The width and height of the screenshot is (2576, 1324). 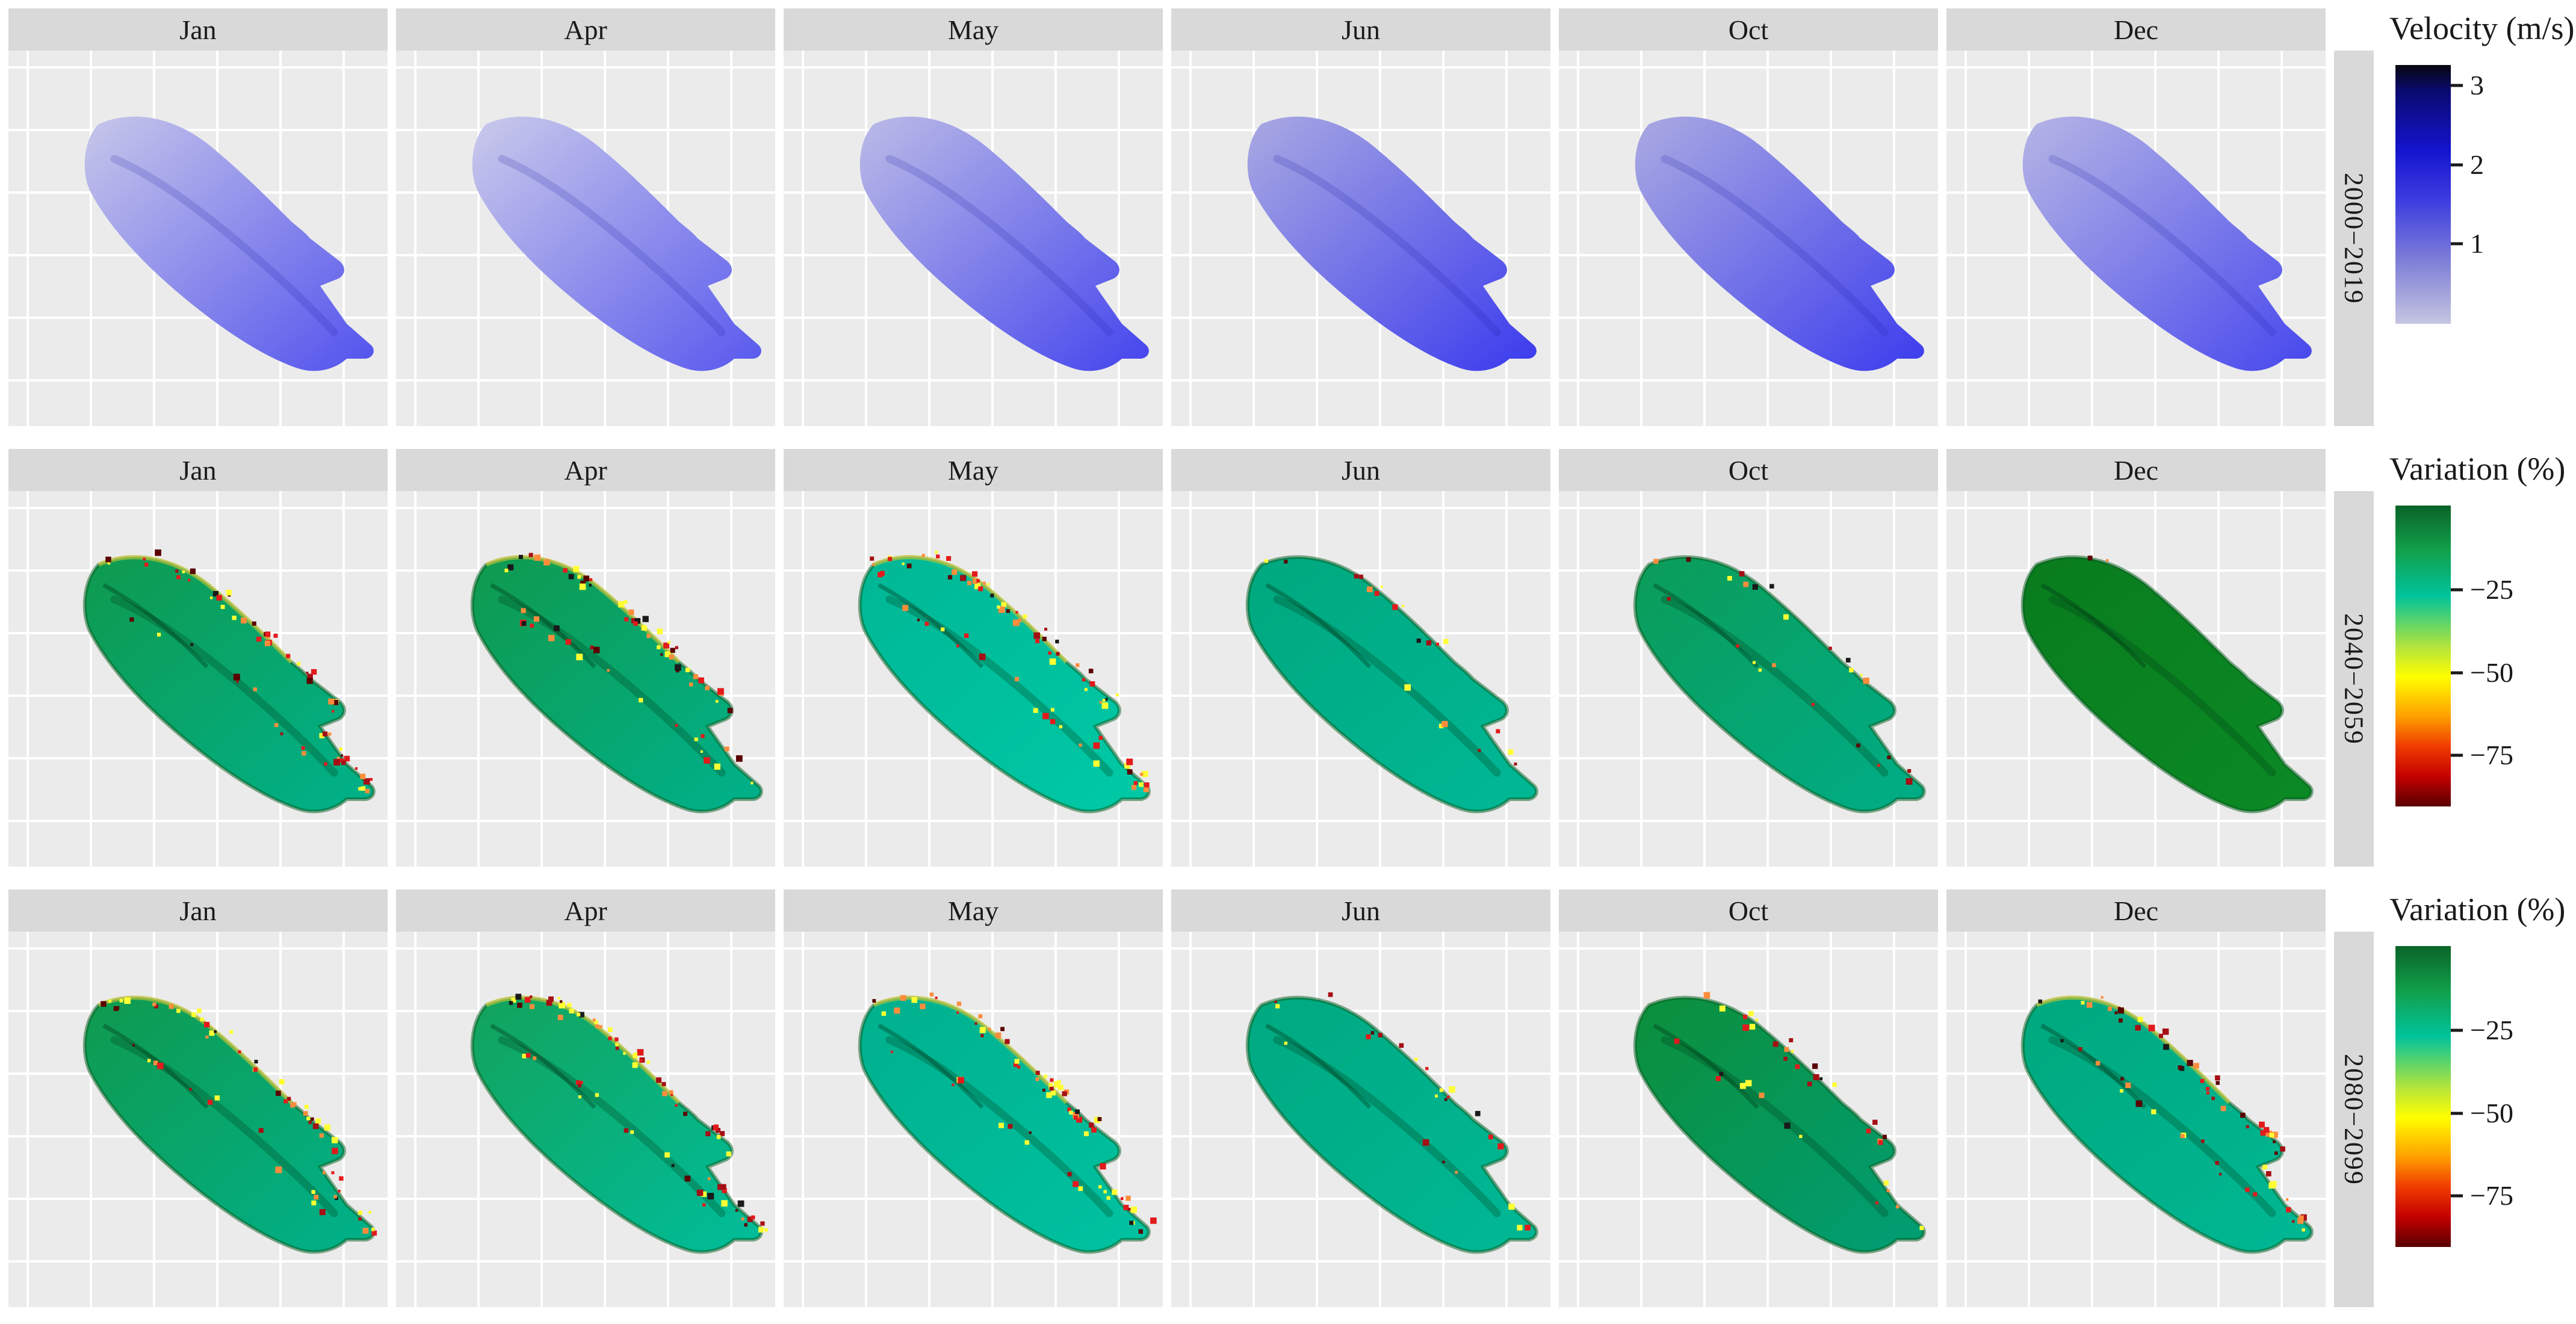 I want to click on facet-strip-period: 2000−2019, so click(x=2354, y=238).